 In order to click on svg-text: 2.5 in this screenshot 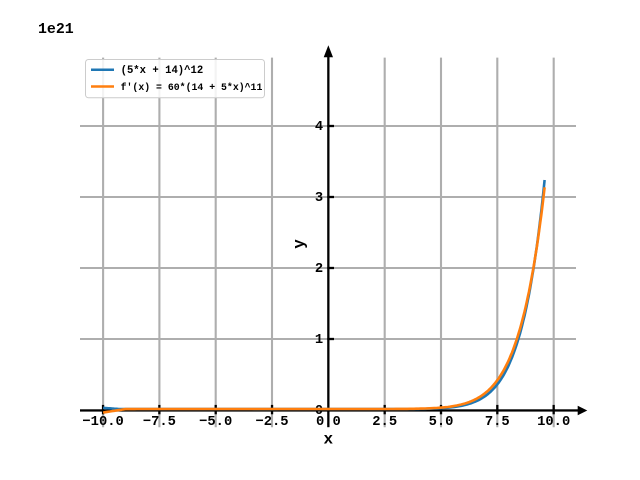, I will do `click(384, 422)`.